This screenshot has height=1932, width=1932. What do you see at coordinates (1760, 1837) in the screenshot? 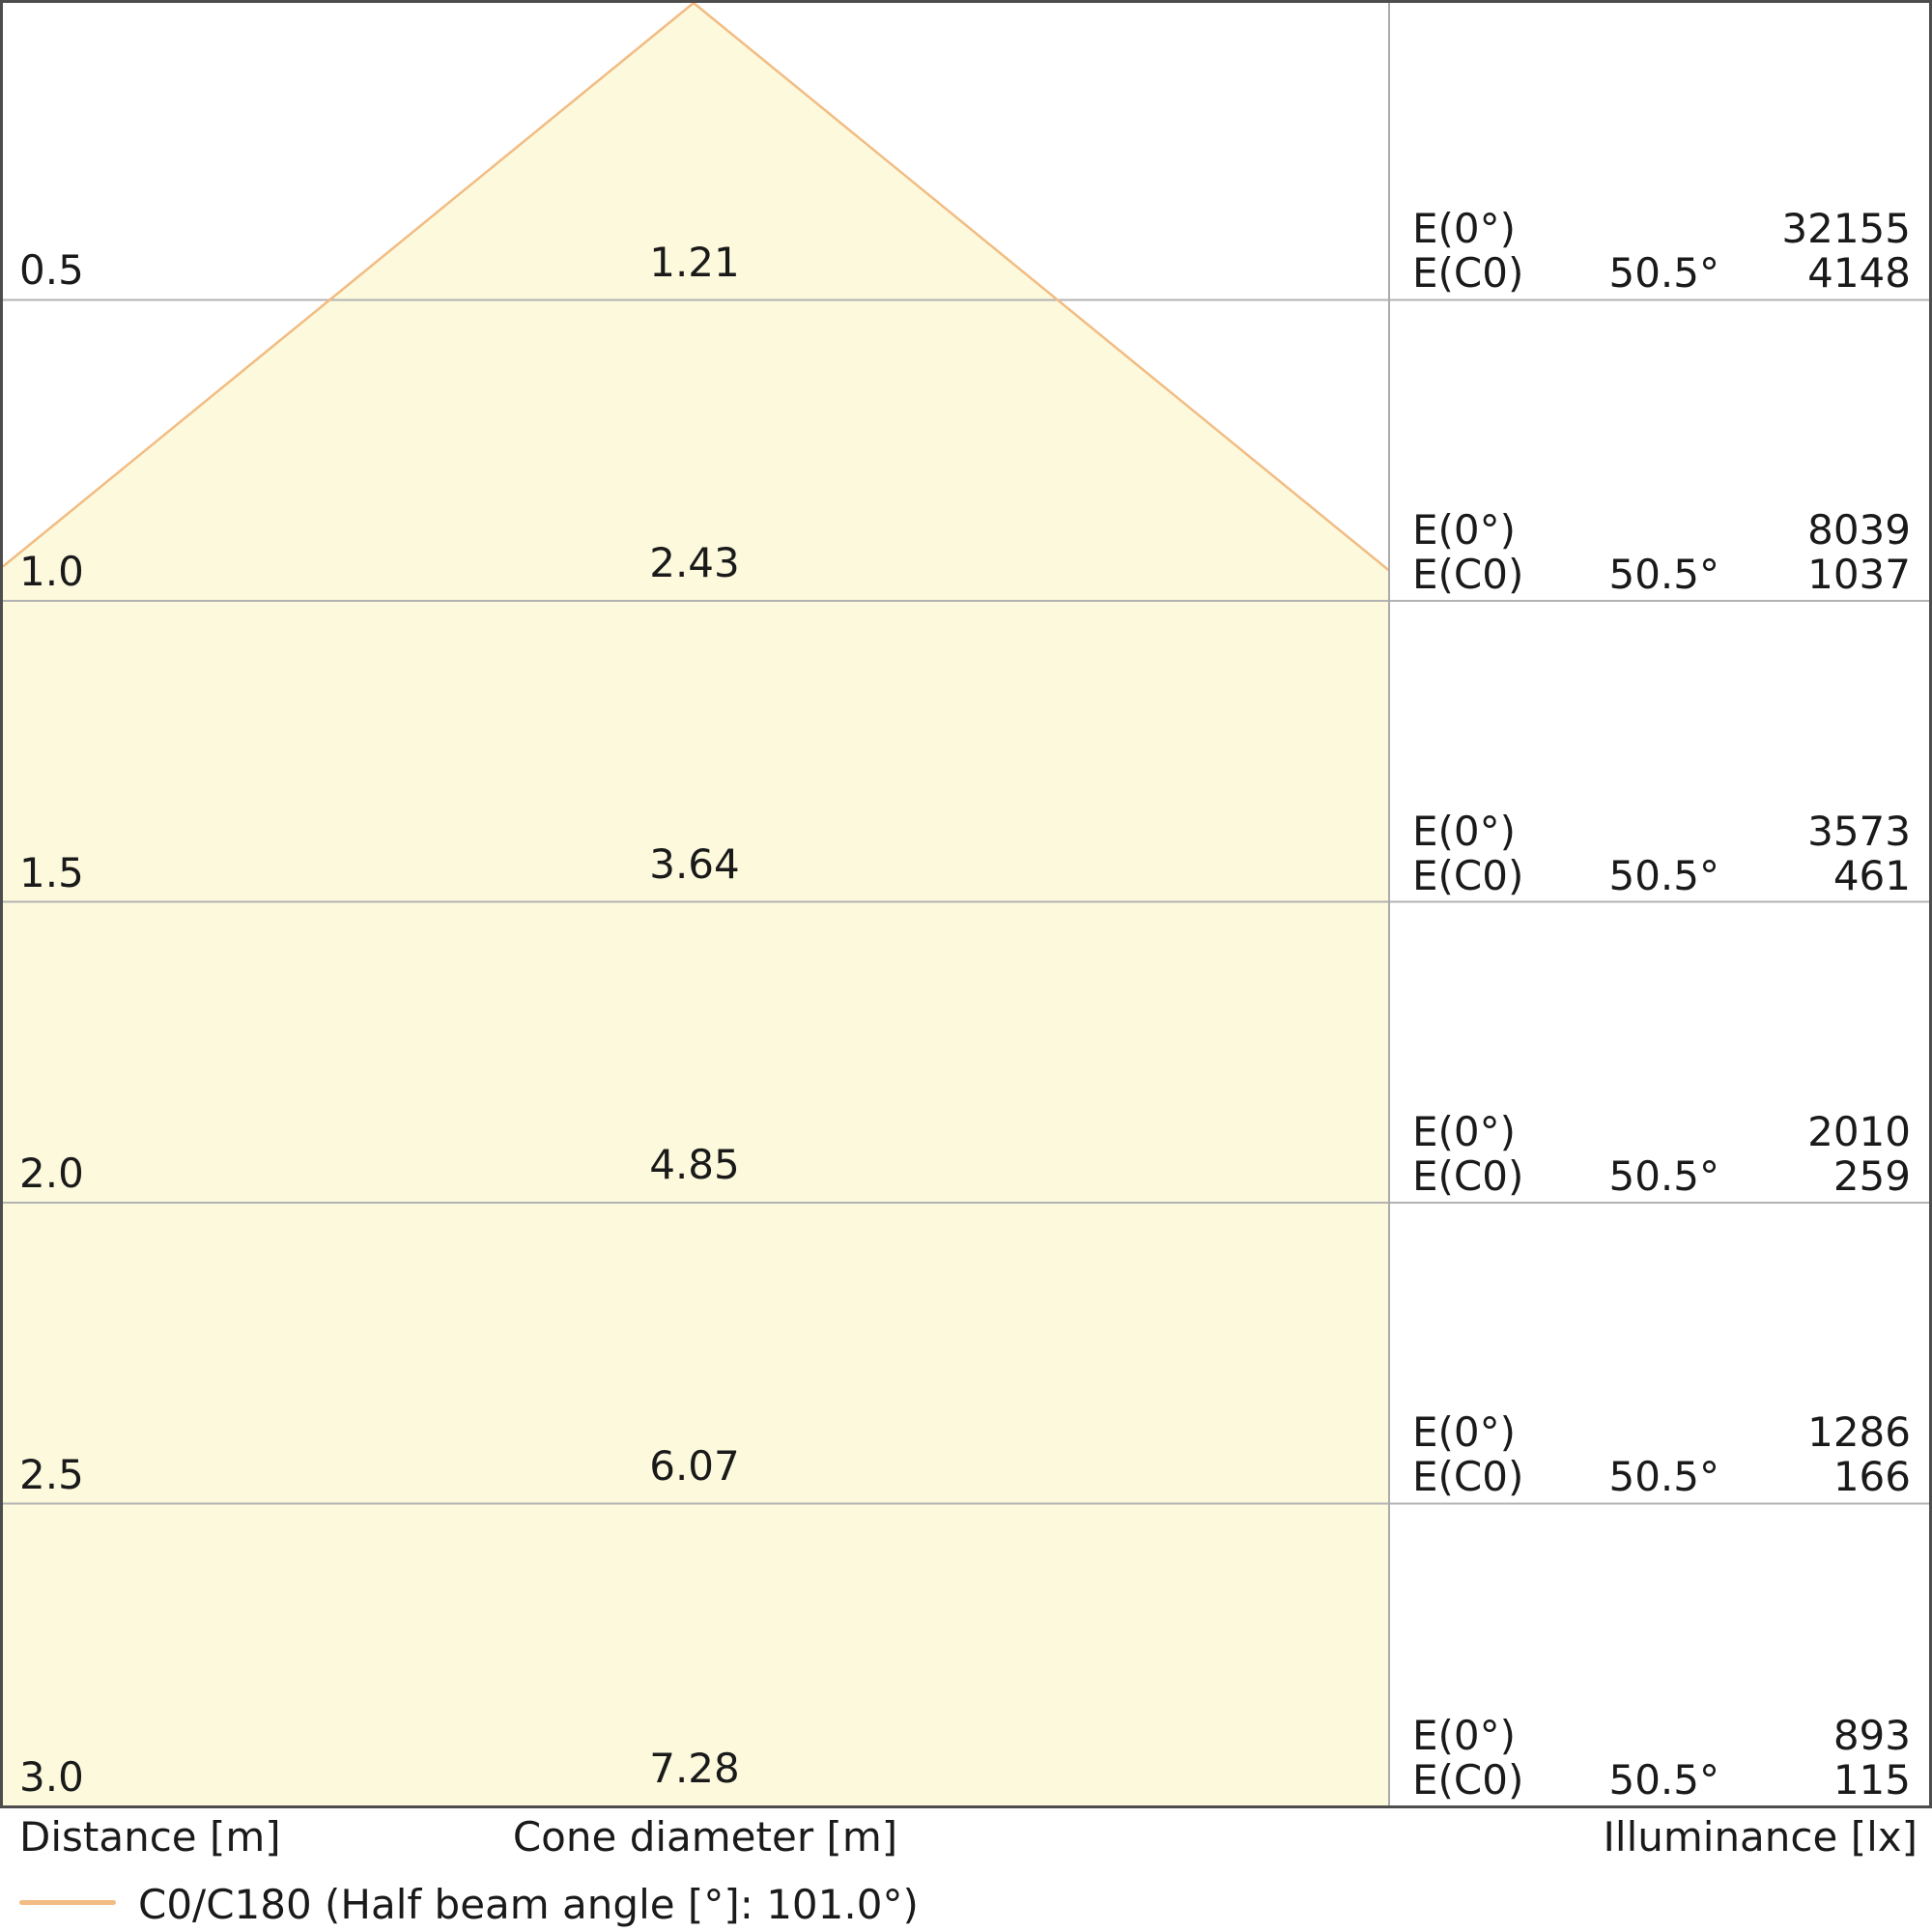
I see `illuminance-axis-label: Illuminance [lx]` at bounding box center [1760, 1837].